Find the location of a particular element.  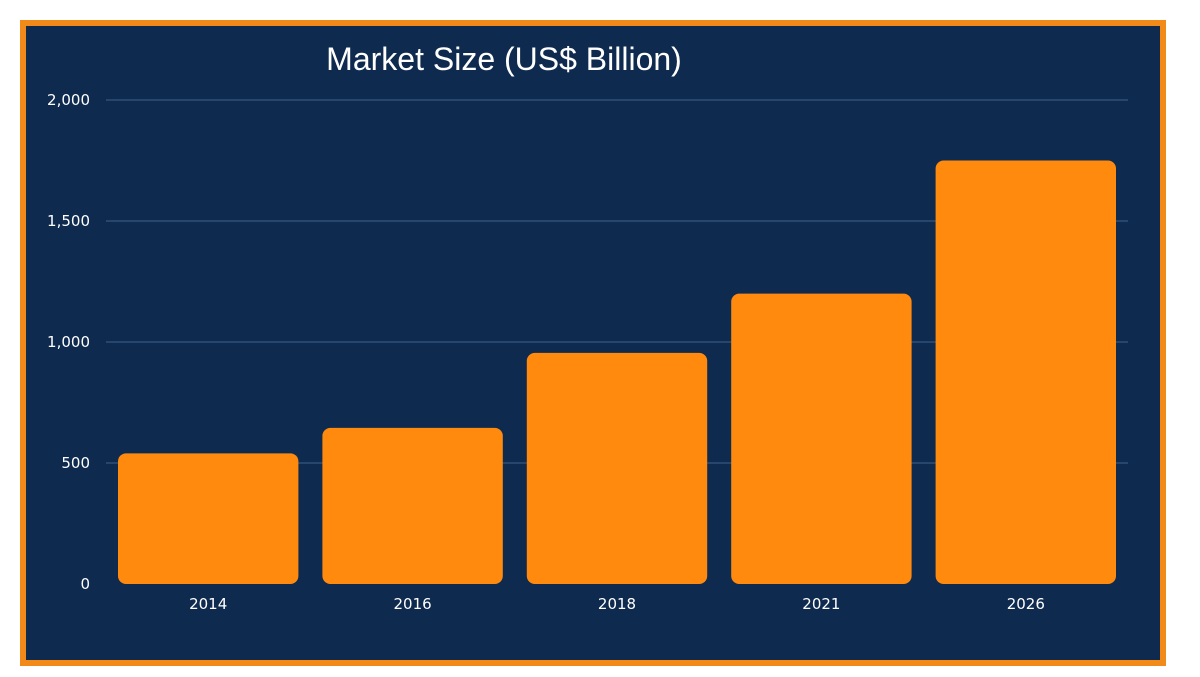

bar-2018 is located at coordinates (617, 468).